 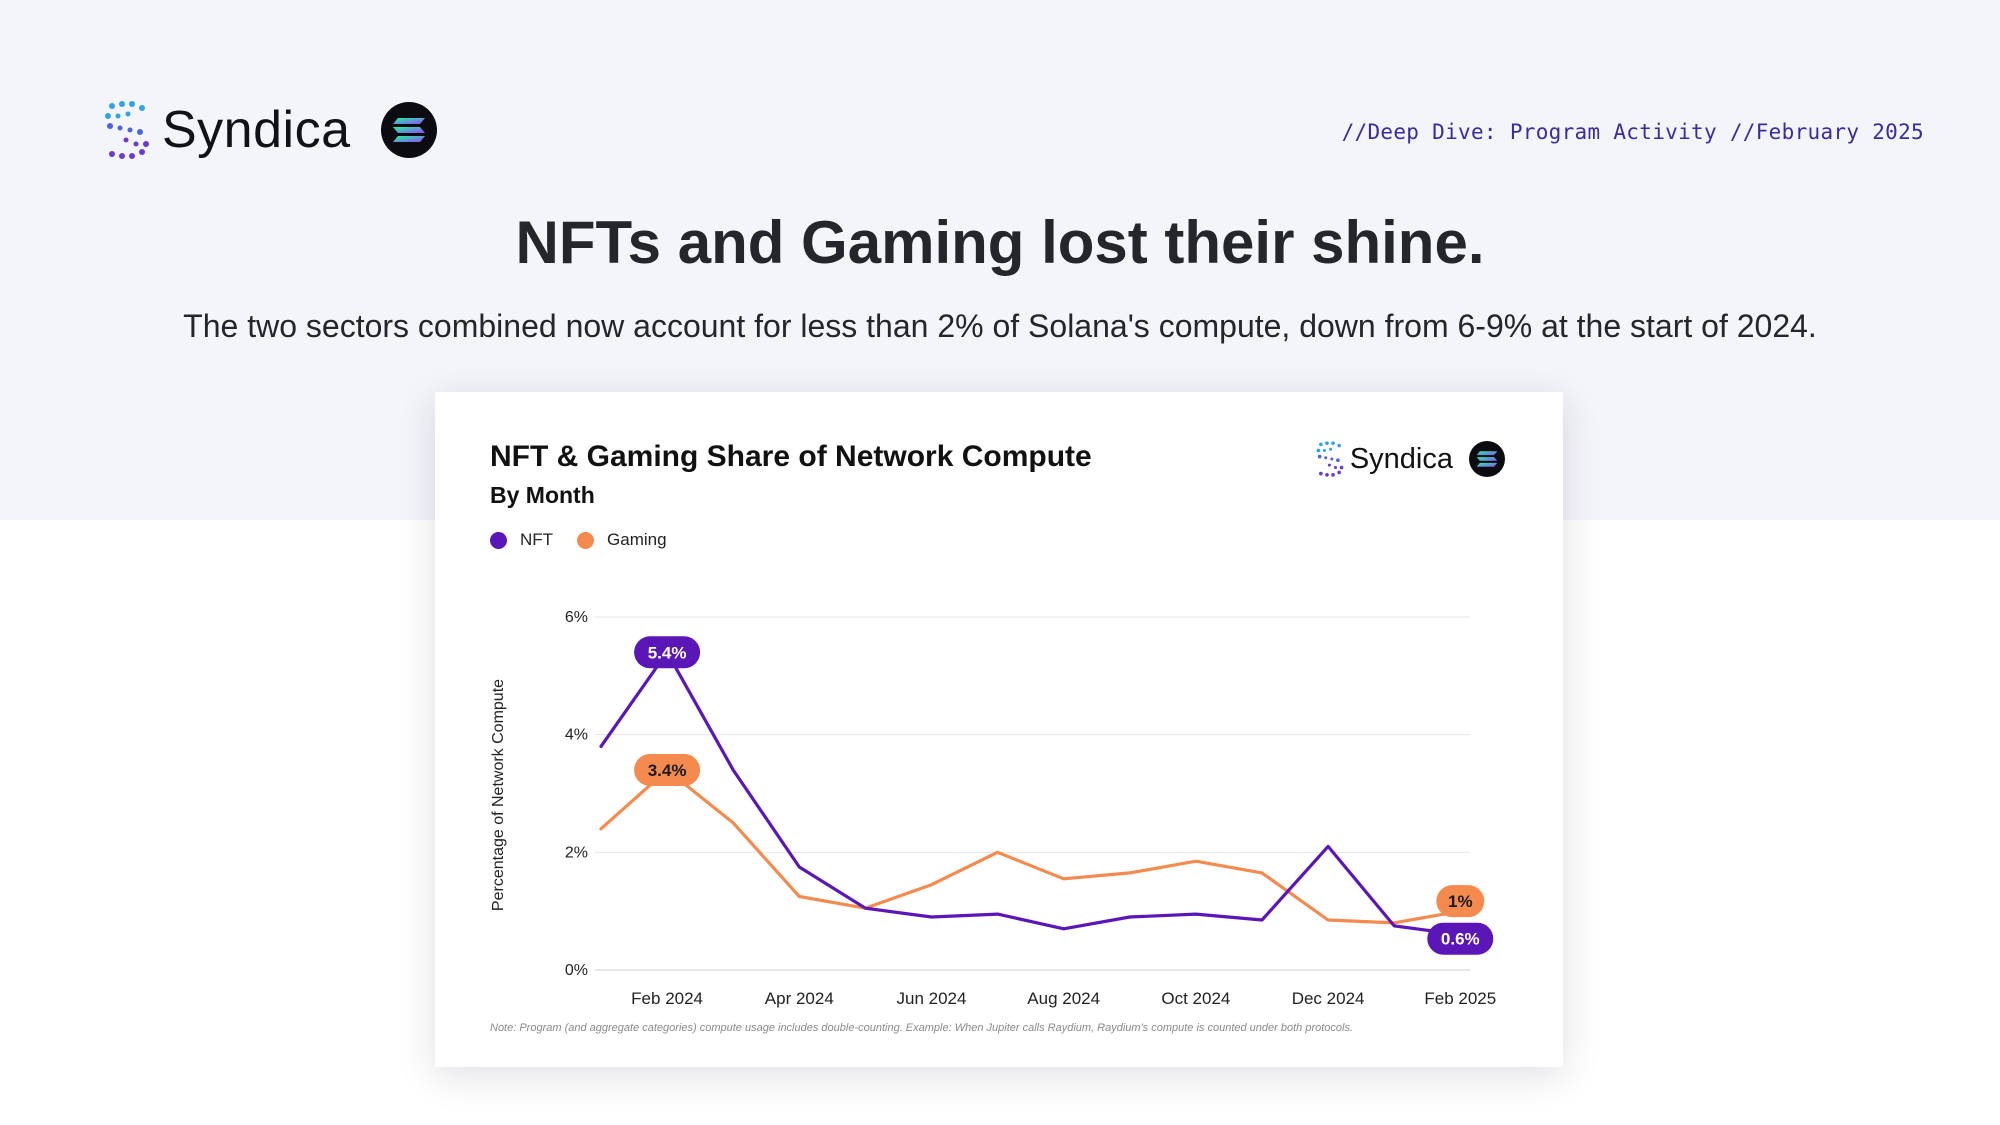 I want to click on x-tick-label: Aug 2024, so click(x=1063, y=998).